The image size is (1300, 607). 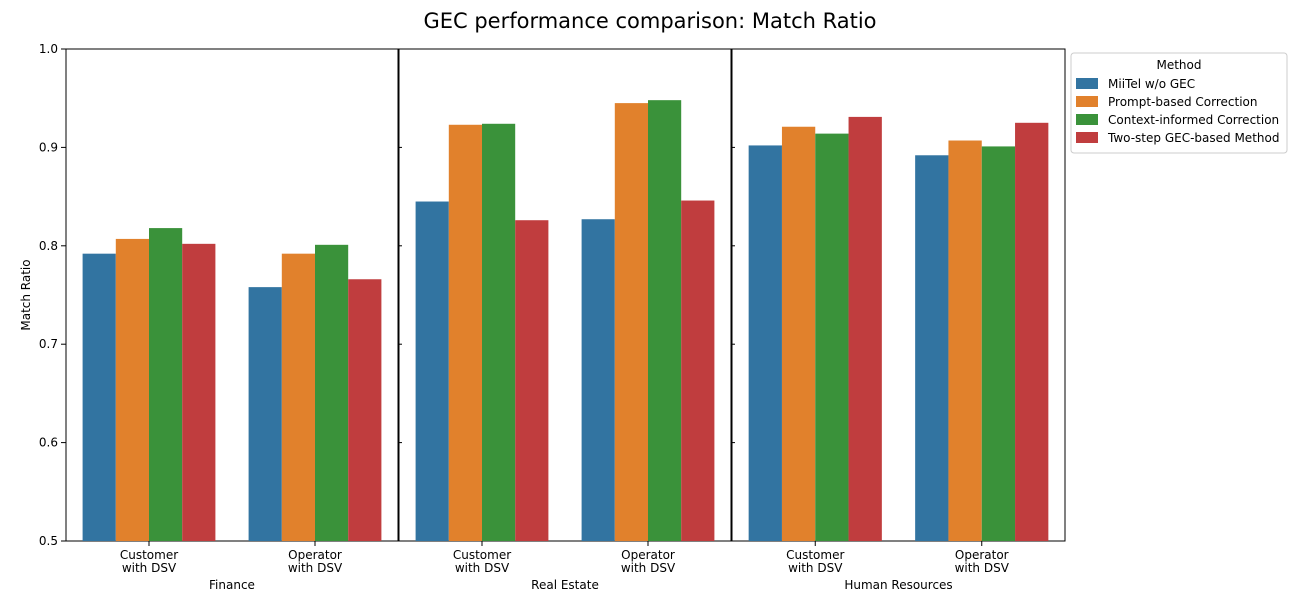 What do you see at coordinates (898, 585) in the screenshot?
I see `panel-xlabel: Human Resources` at bounding box center [898, 585].